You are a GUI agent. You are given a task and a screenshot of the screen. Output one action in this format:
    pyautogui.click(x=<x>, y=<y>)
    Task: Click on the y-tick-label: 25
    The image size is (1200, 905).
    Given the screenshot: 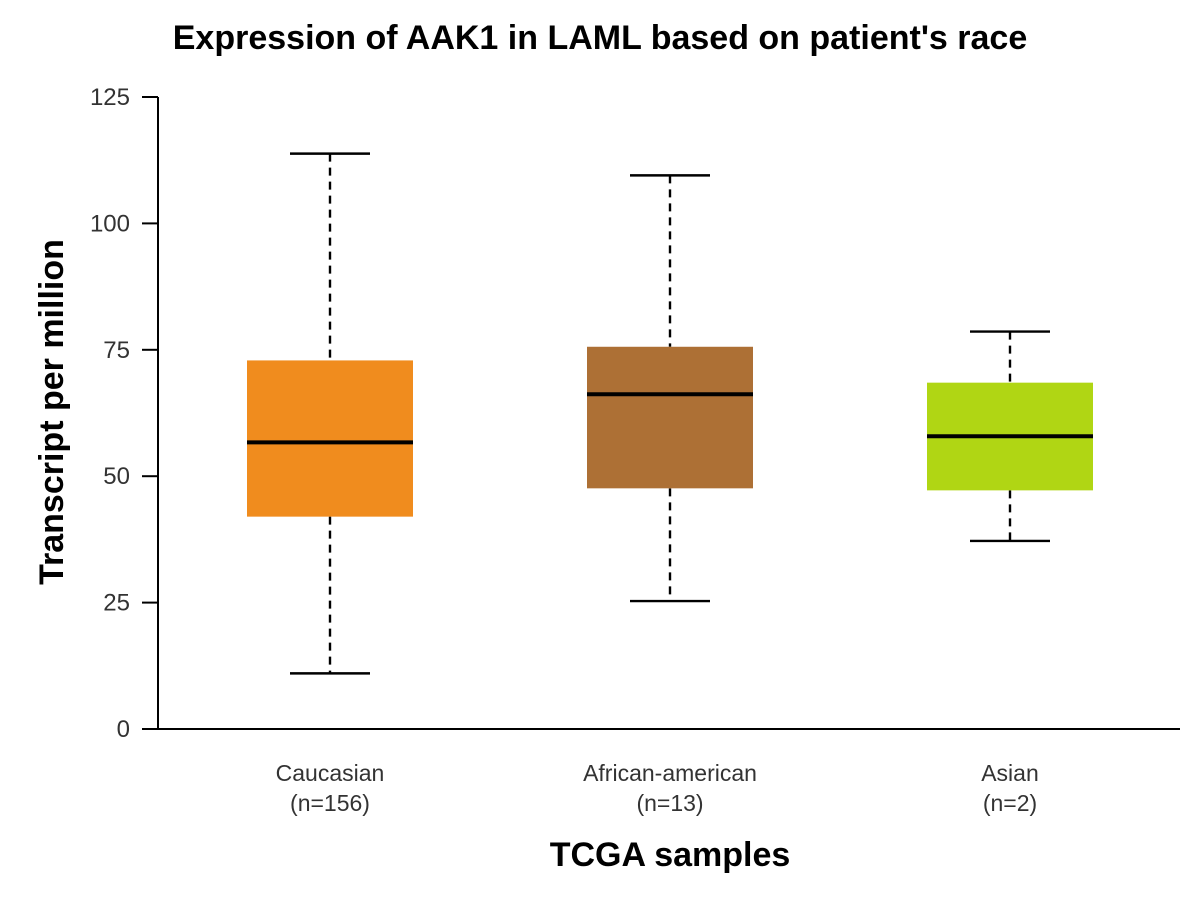 What is the action you would take?
    pyautogui.click(x=116, y=603)
    